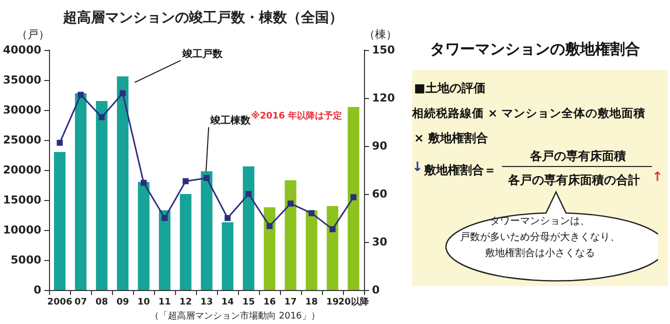 The height and width of the screenshot is (324, 670). What do you see at coordinates (384, 50) in the screenshot?
I see `y2-tick-label: 150` at bounding box center [384, 50].